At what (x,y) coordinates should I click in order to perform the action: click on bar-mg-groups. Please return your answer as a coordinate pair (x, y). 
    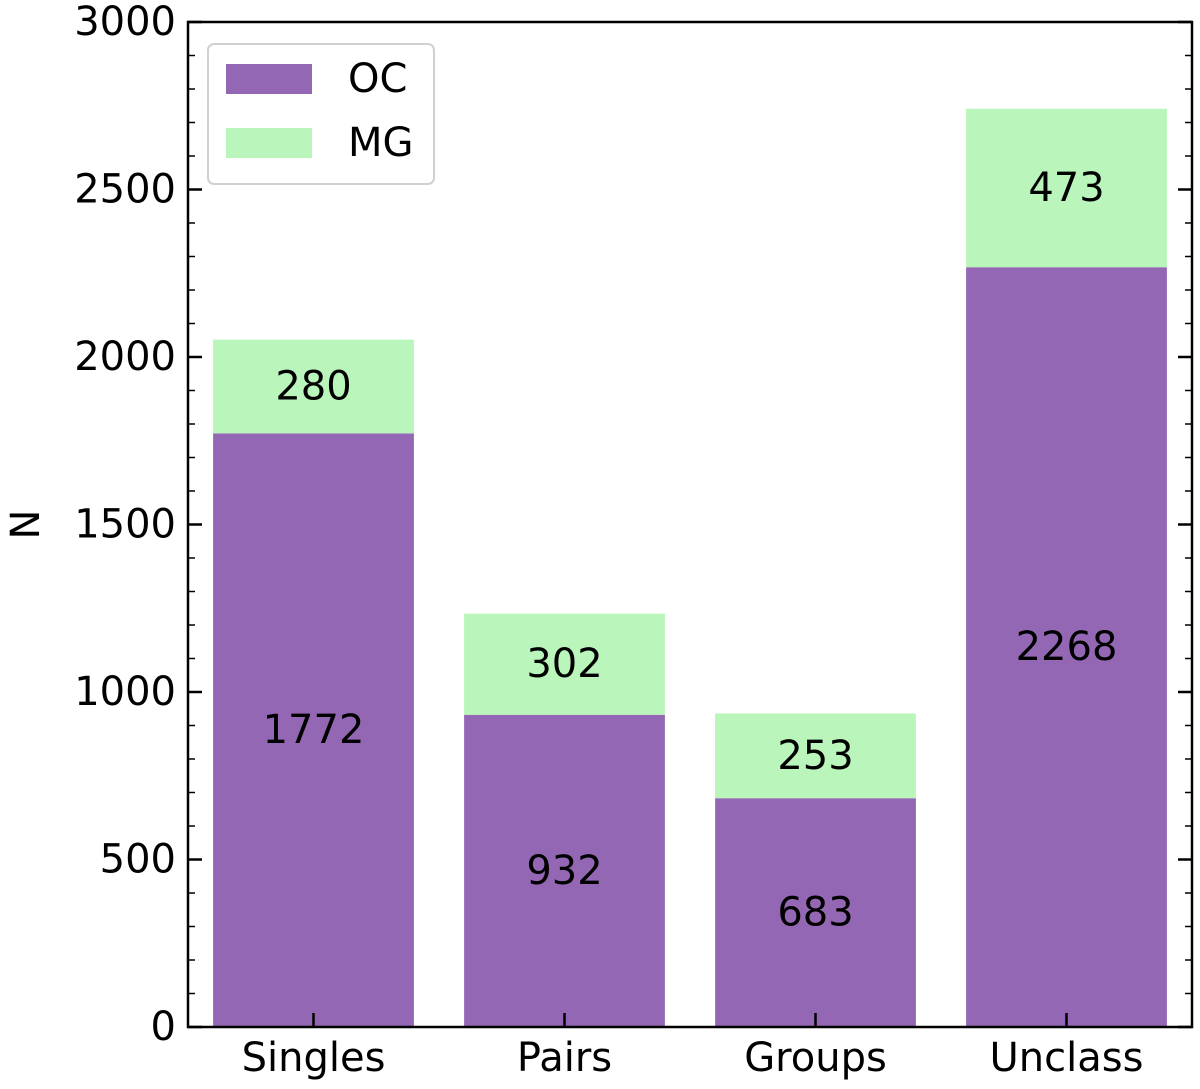
    Looking at the image, I should click on (815, 756).